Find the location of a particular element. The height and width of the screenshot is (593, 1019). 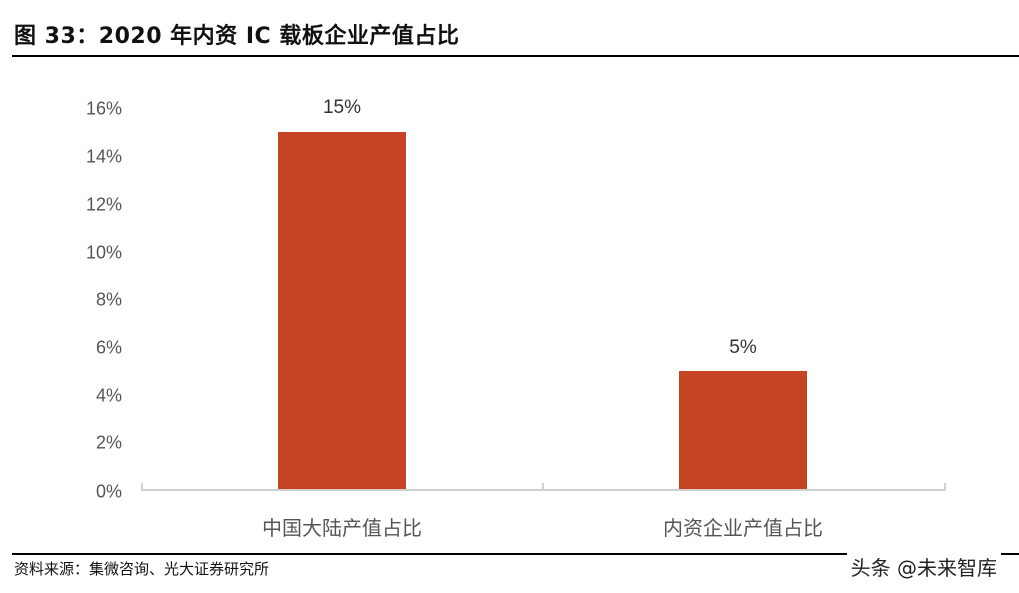

footer-divider is located at coordinates (515, 554).